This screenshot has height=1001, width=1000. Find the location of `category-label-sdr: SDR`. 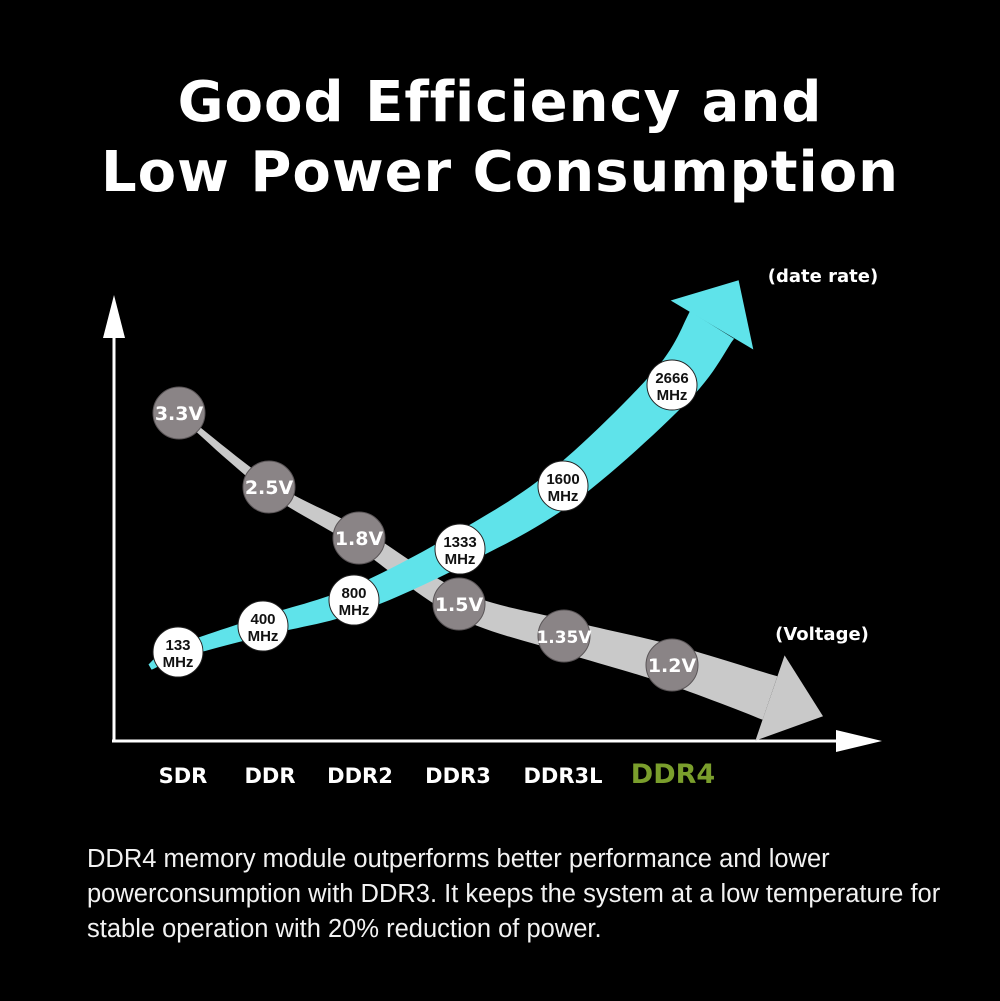

category-label-sdr: SDR is located at coordinates (183, 776).